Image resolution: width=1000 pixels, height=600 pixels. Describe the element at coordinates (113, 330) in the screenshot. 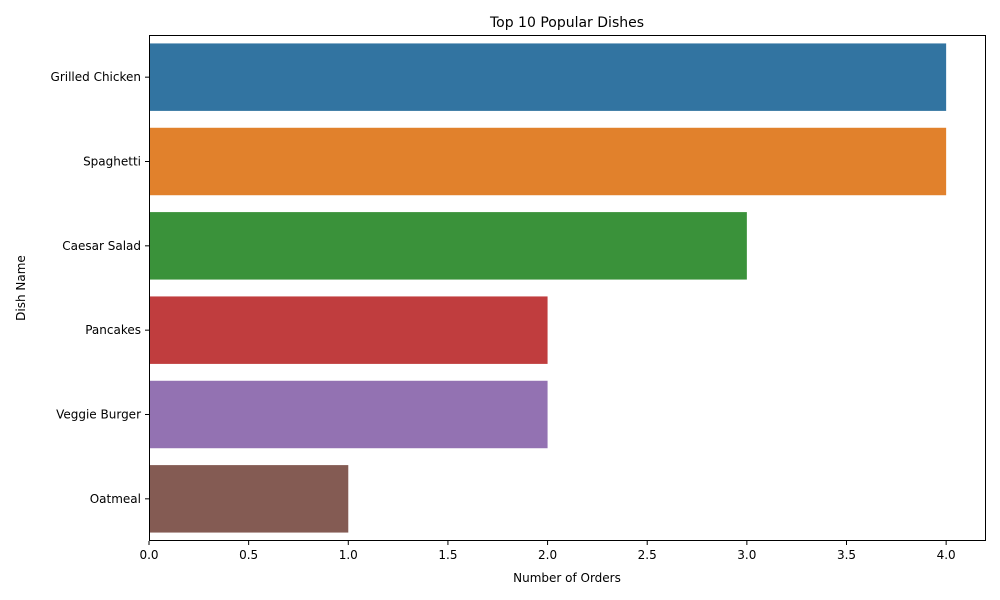

I see `y-tick-label: Pancakes` at that location.